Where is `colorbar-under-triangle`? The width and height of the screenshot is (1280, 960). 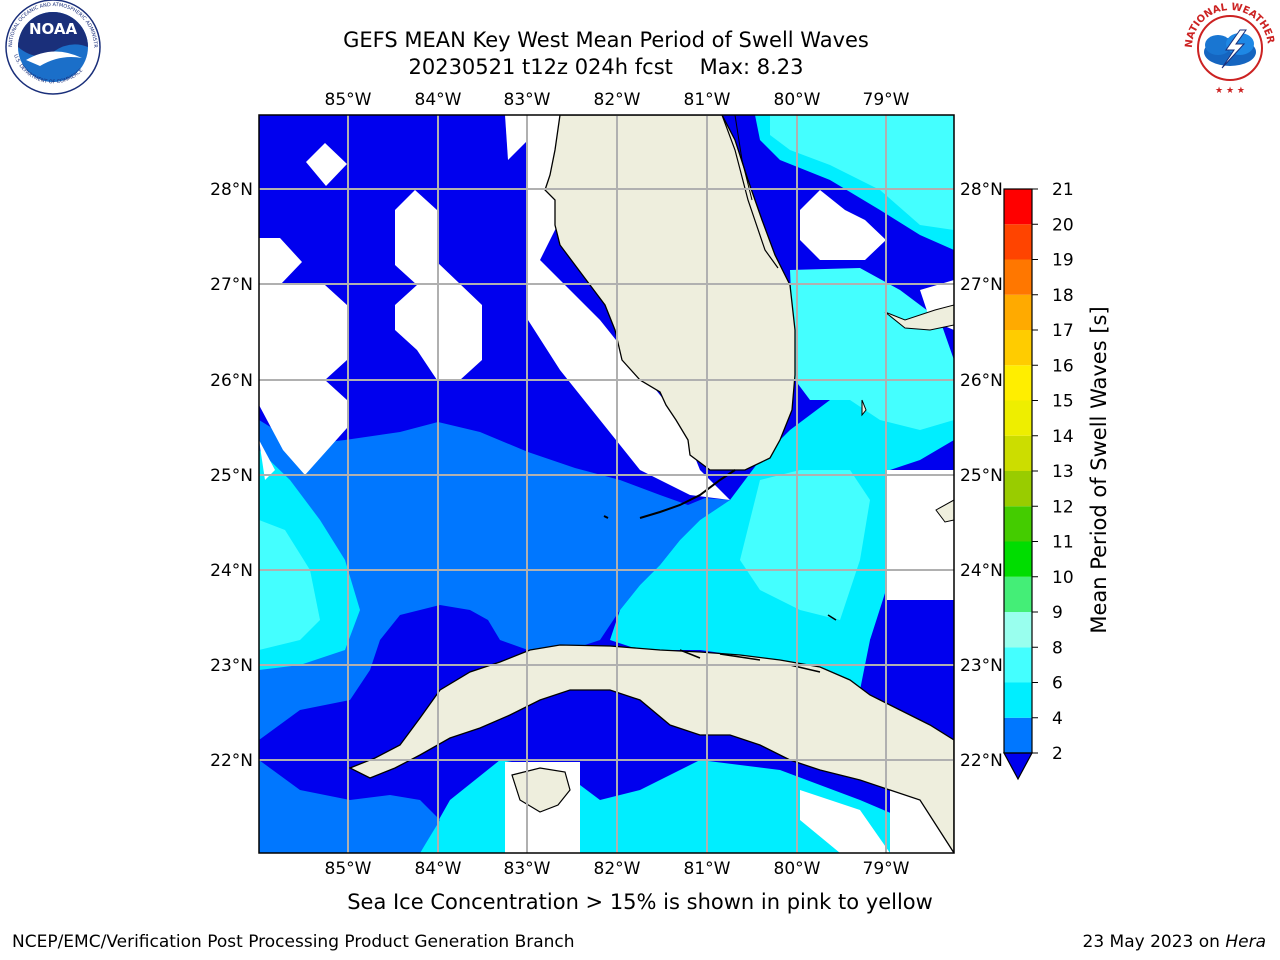
colorbar-under-triangle is located at coordinates (1018, 766).